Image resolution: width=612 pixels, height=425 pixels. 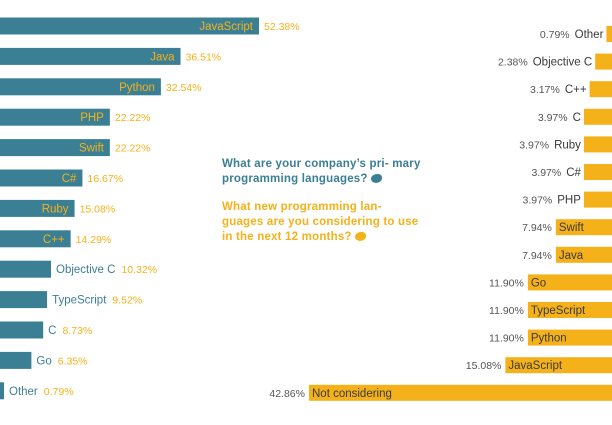 What do you see at coordinates (287, 394) in the screenshot?
I see `value-label-new-13: 42.86%` at bounding box center [287, 394].